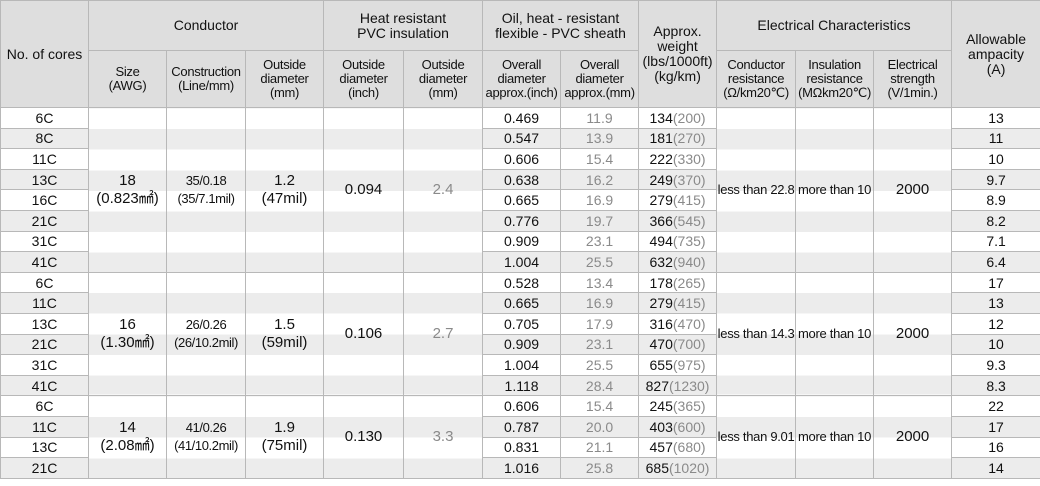 The height and width of the screenshot is (486, 1040). I want to click on weight-lbs: 494, so click(661, 241).